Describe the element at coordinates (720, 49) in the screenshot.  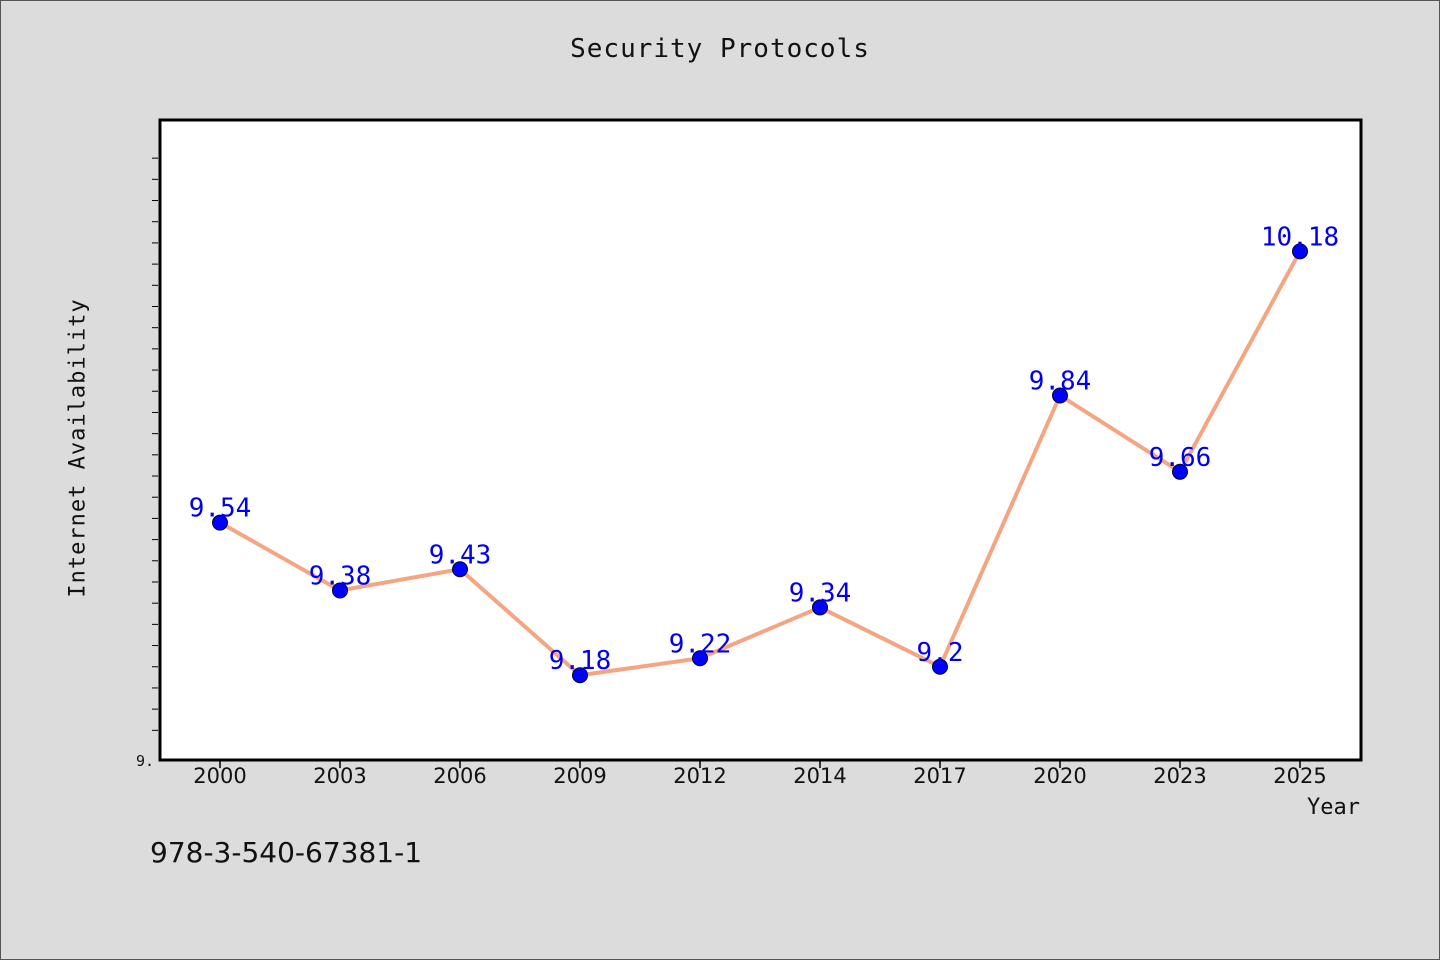
I see `chart-title: Security Protocols` at that location.